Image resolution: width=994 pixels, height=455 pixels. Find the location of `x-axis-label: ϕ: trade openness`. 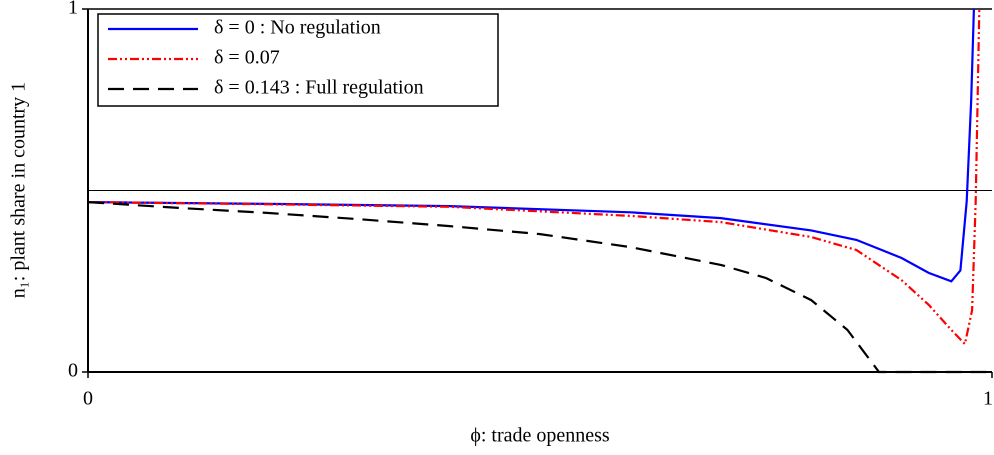

x-axis-label: ϕ: trade openness is located at coordinates (540, 436).